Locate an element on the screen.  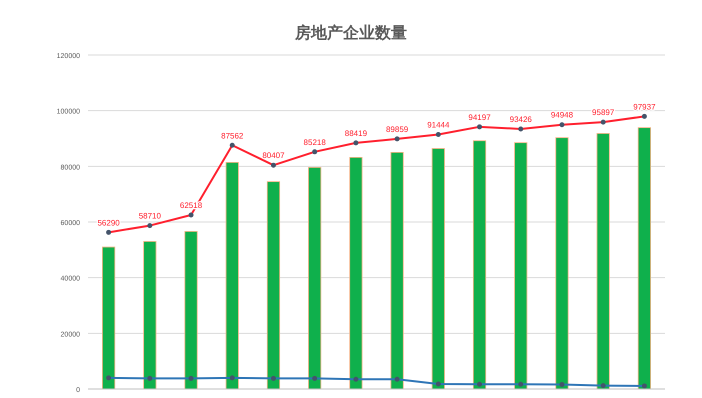
data-label: 97937 is located at coordinates (644, 107).